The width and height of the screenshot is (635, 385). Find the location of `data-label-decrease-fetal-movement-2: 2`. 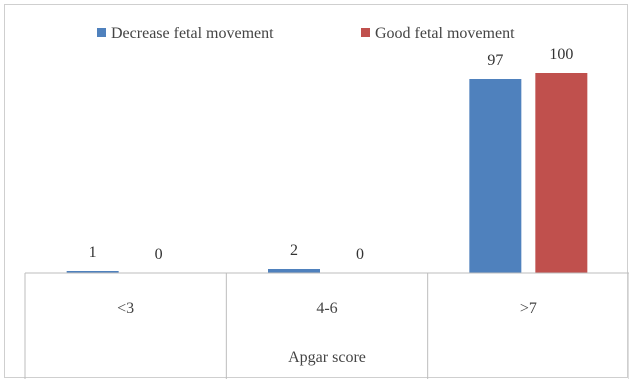

data-label-decrease-fetal-movement-2: 2 is located at coordinates (294, 250).